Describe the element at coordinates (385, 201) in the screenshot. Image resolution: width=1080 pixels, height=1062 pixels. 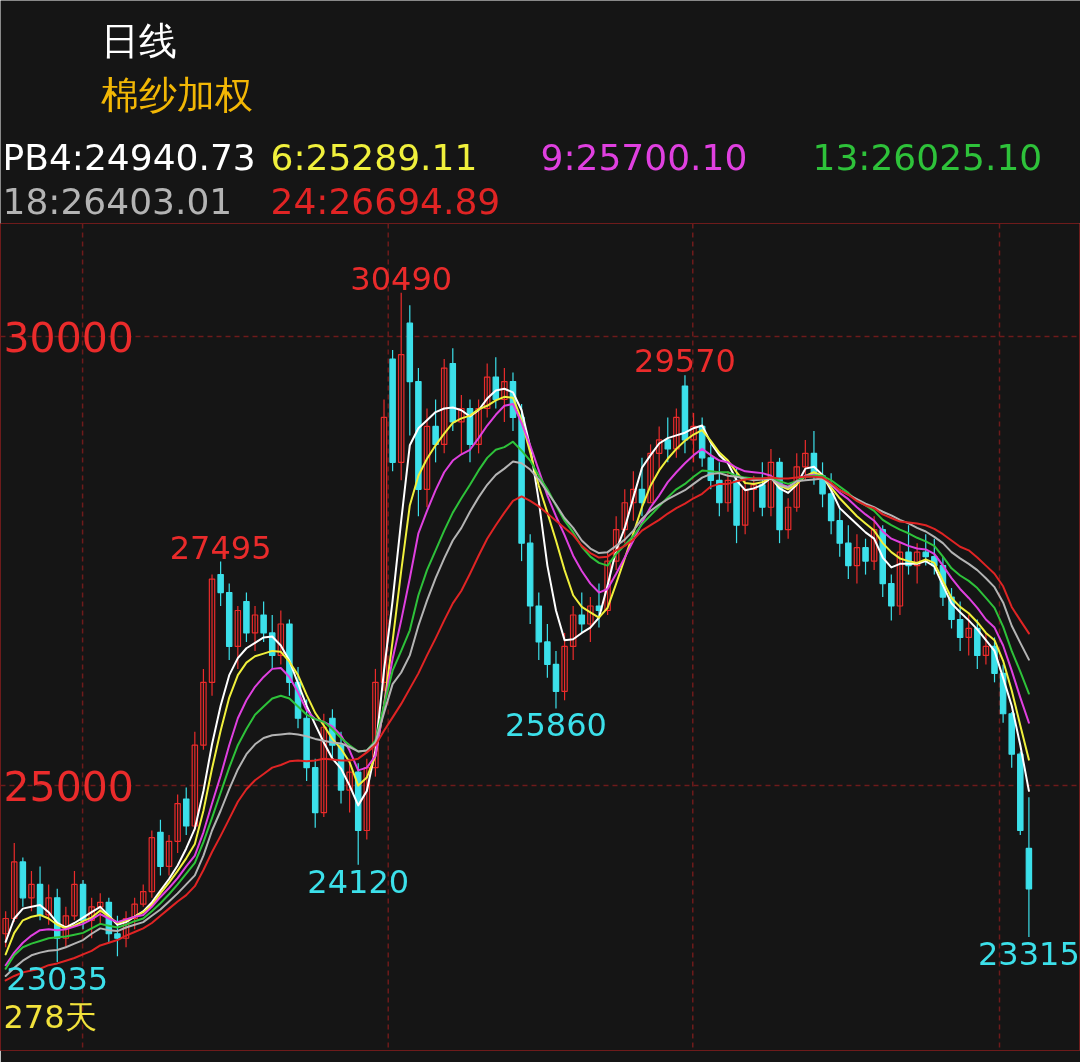
I see `text: 24:26694.89` at that location.